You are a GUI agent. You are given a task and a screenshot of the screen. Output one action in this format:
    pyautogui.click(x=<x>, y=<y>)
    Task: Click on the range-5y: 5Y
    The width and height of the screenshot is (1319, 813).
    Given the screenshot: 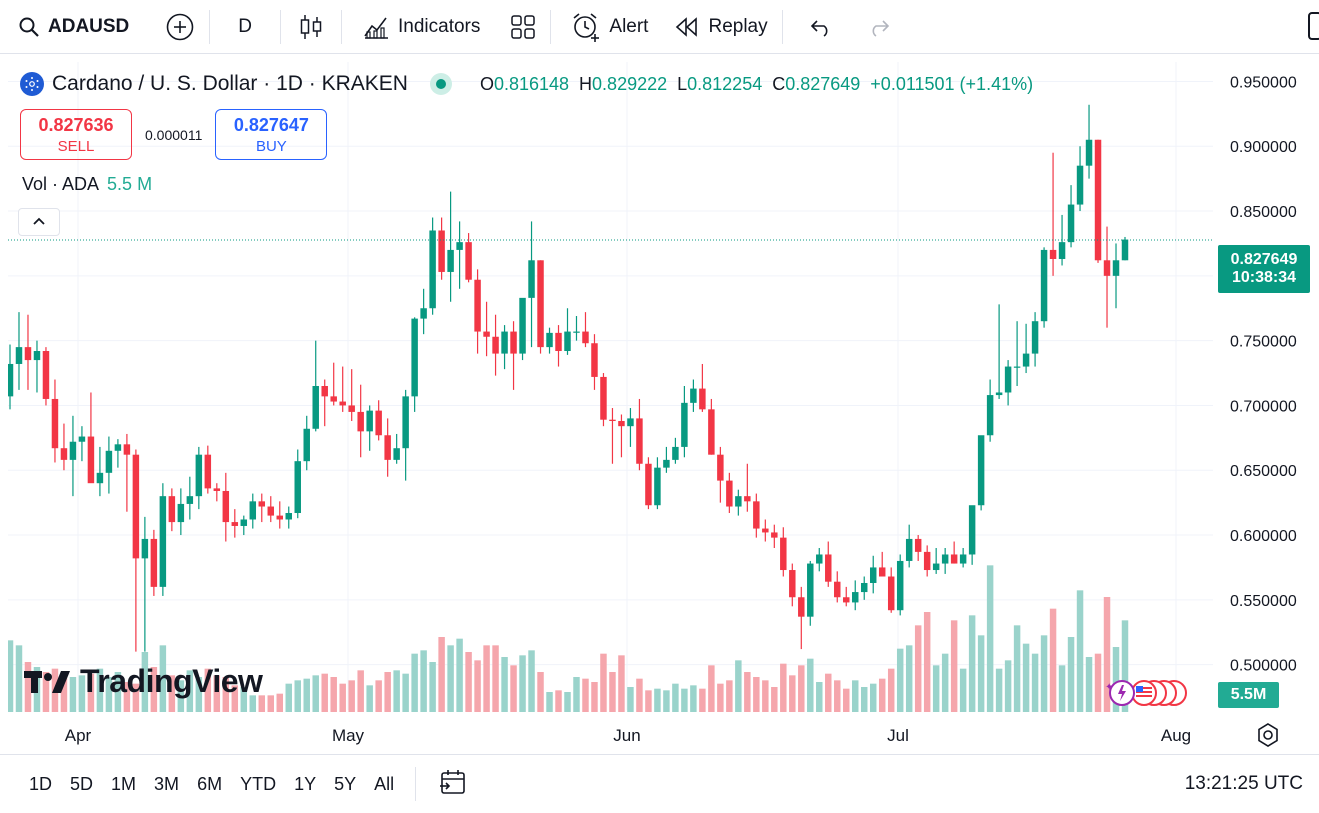 What is the action you would take?
    pyautogui.click(x=345, y=783)
    